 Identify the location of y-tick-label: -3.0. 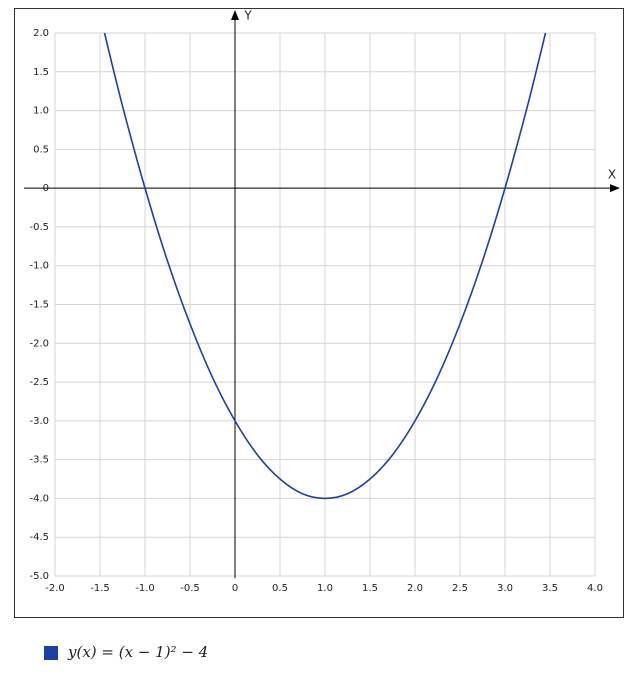
(39, 421).